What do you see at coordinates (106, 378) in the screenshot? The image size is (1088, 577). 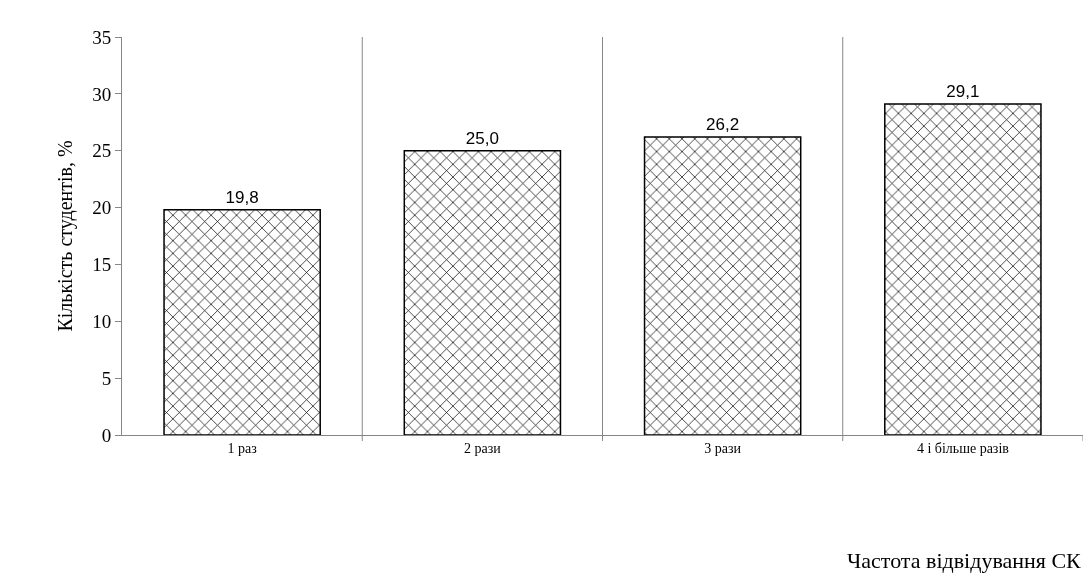 I see `y-tick-label: 5` at bounding box center [106, 378].